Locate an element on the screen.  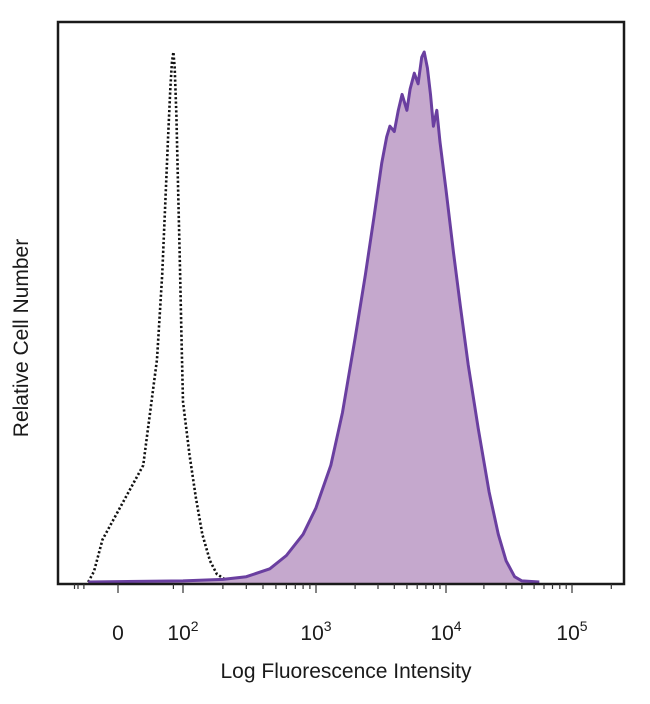
x-axis-title: Log Fluorescence Intensity is located at coordinates (346, 671).